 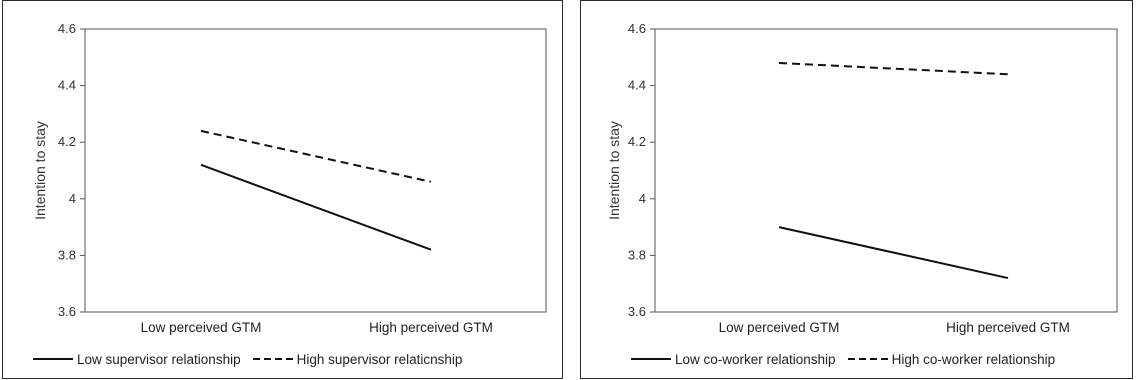 I want to click on legend-item-high-supervisor: High supervisor relaticnship, so click(x=357, y=359).